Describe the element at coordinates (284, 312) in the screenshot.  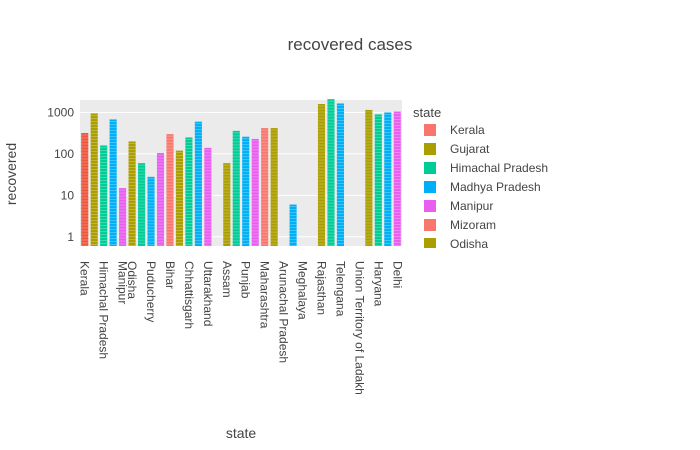
I see `x-tick-label: Arunachal Pradesh` at that location.